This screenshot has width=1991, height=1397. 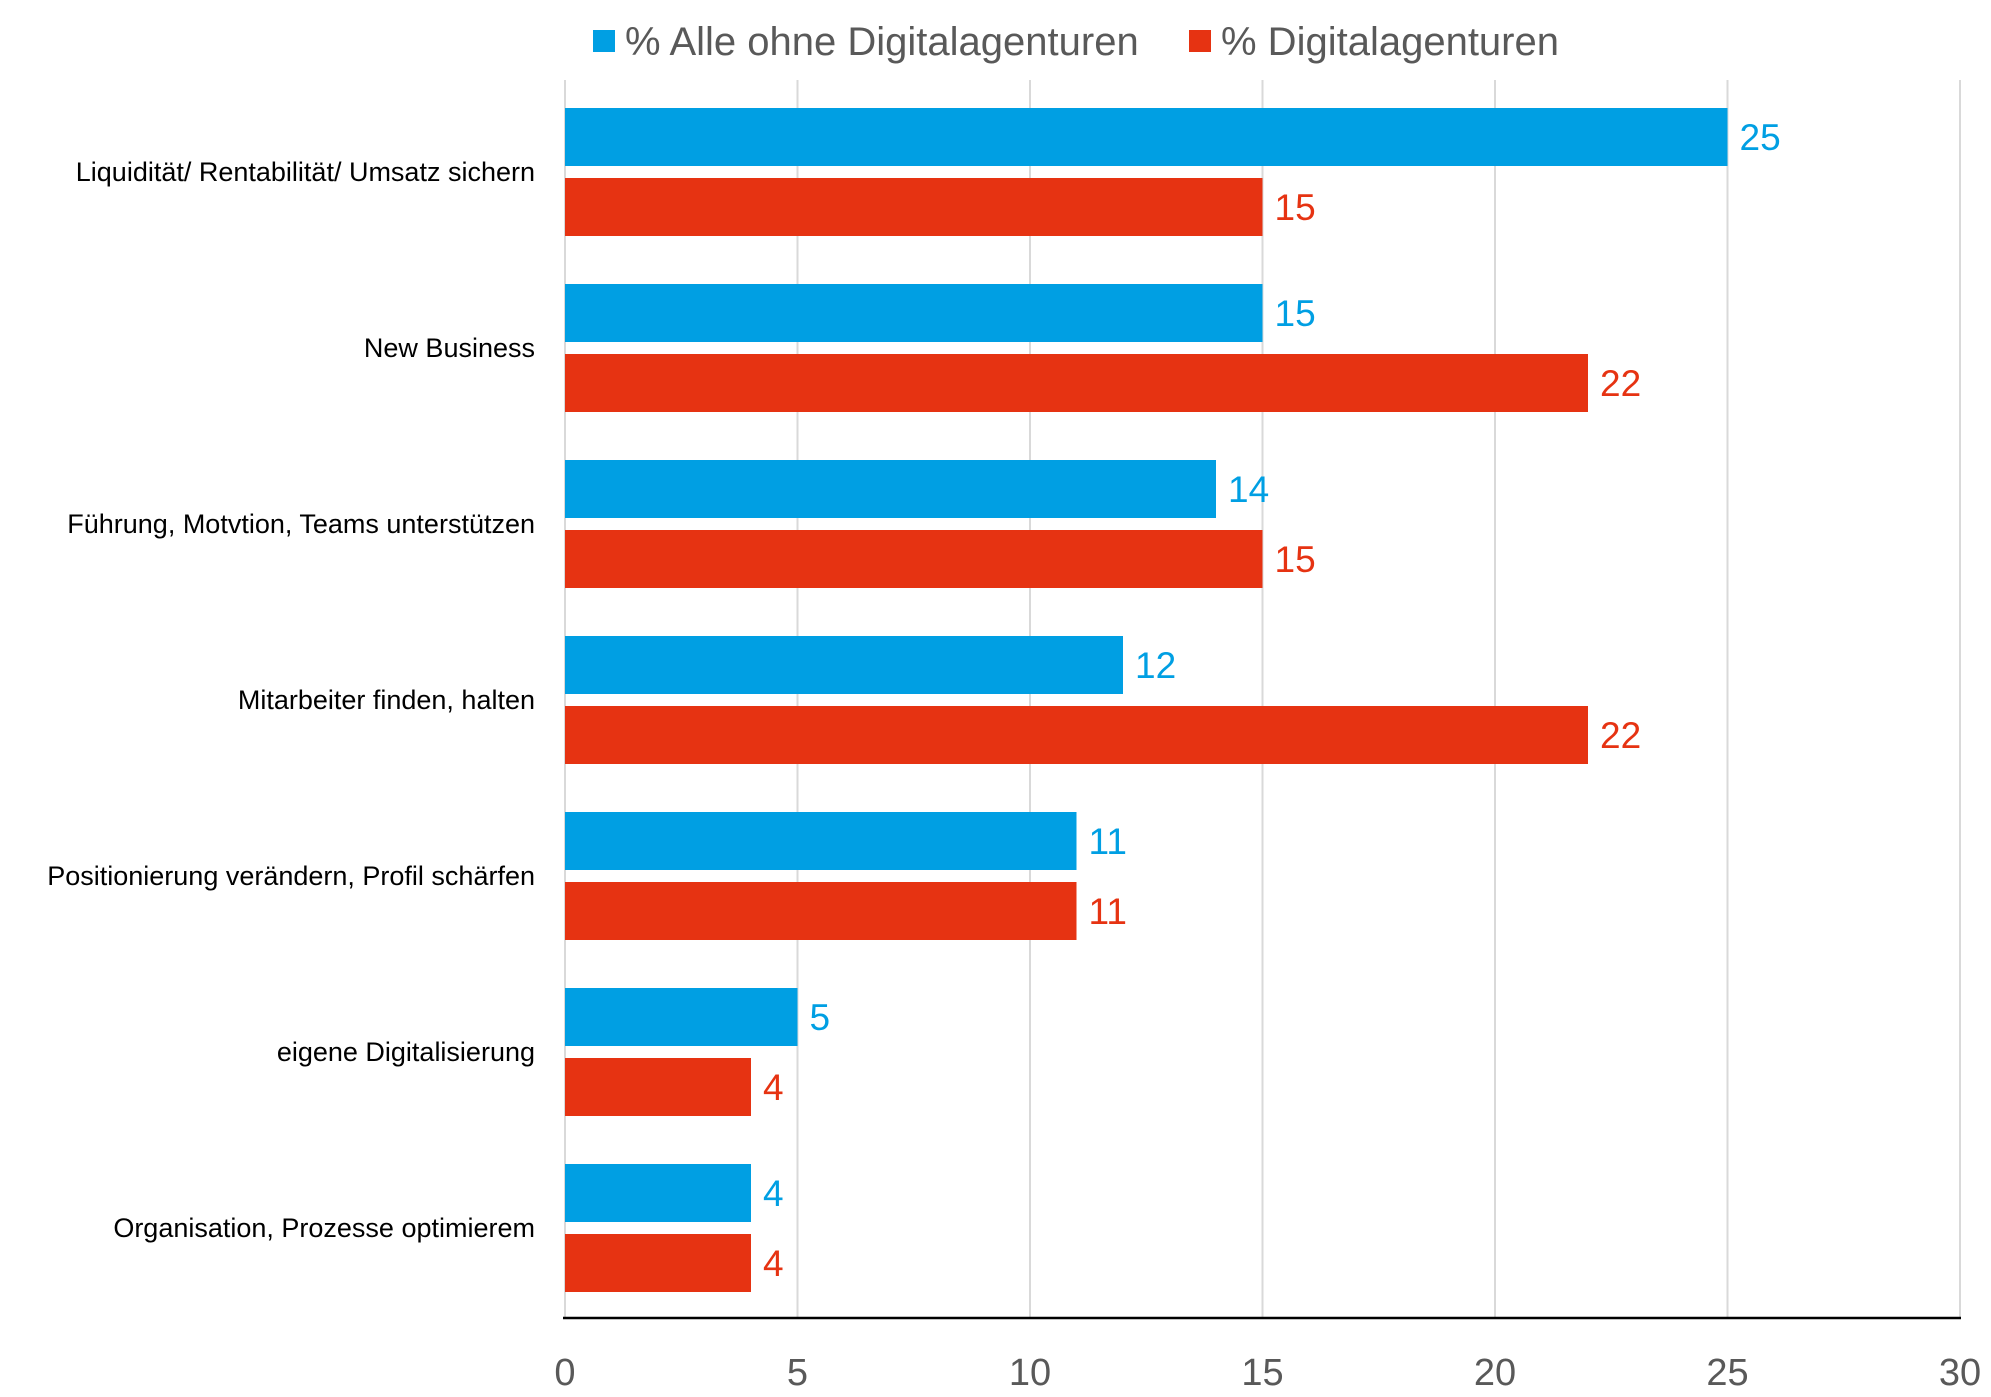 What do you see at coordinates (1200, 41) in the screenshot?
I see `legend-swatch-digital` at bounding box center [1200, 41].